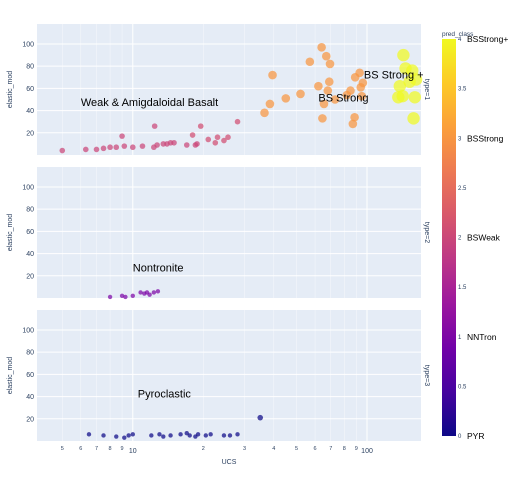  What do you see at coordinates (343, 99) in the screenshot?
I see `annotation-text: BS Strong` at bounding box center [343, 99].